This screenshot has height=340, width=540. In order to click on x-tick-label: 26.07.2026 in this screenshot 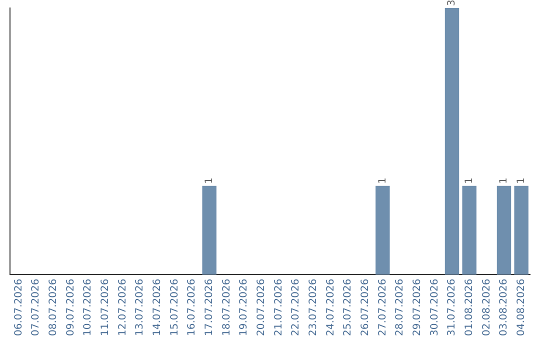, I will do `click(365, 307)`.